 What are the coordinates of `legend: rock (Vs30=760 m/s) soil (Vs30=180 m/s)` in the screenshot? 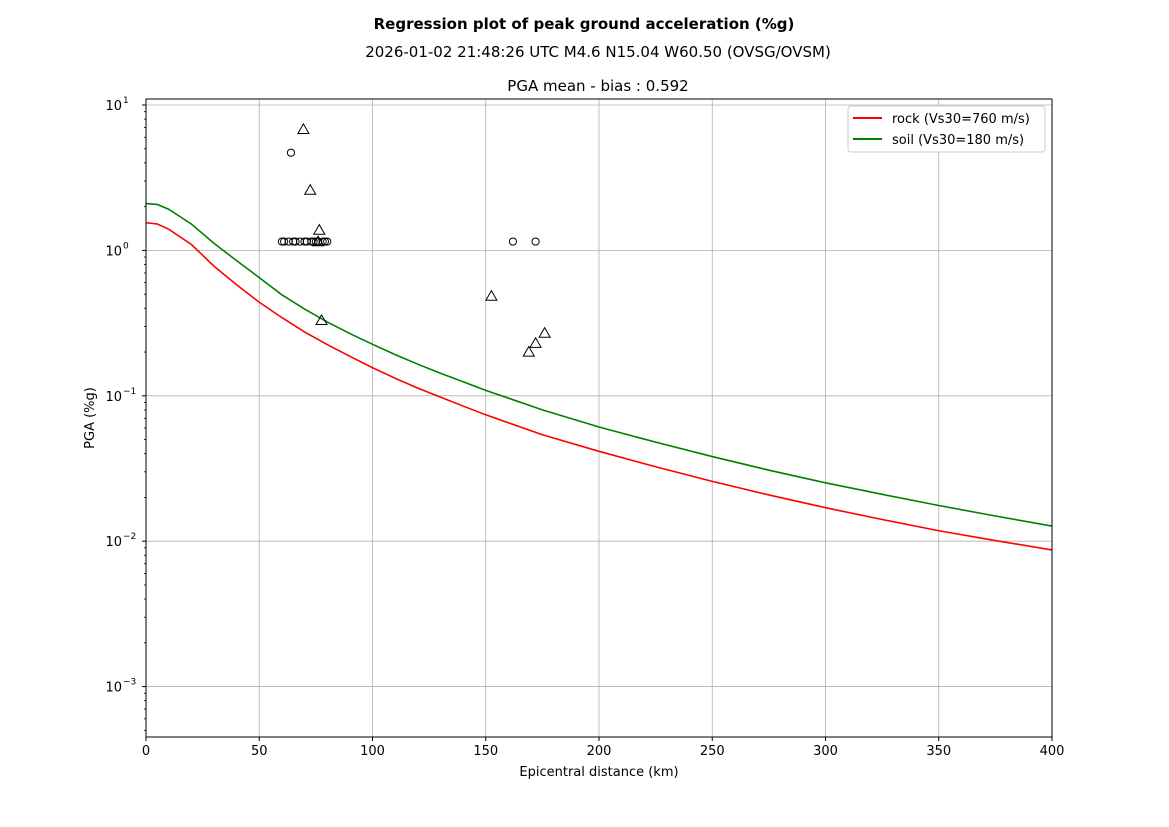 It's located at (946, 129).